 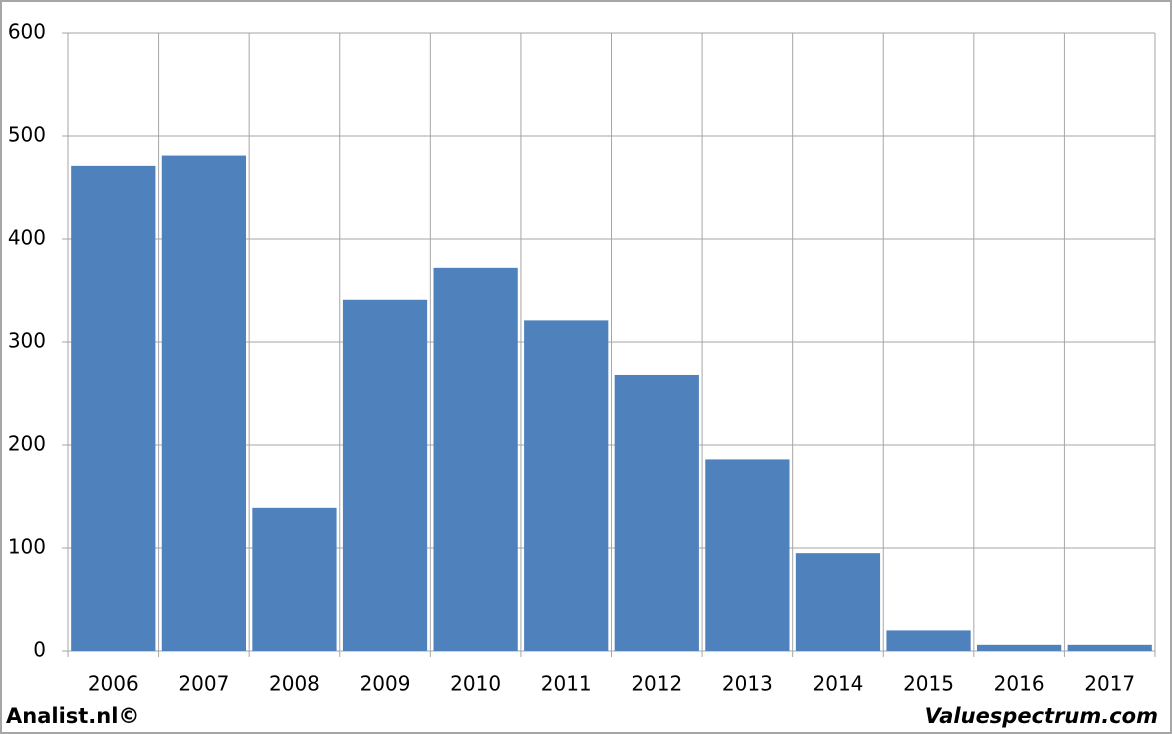 I want to click on y-tick-label: 0, so click(x=39, y=650).